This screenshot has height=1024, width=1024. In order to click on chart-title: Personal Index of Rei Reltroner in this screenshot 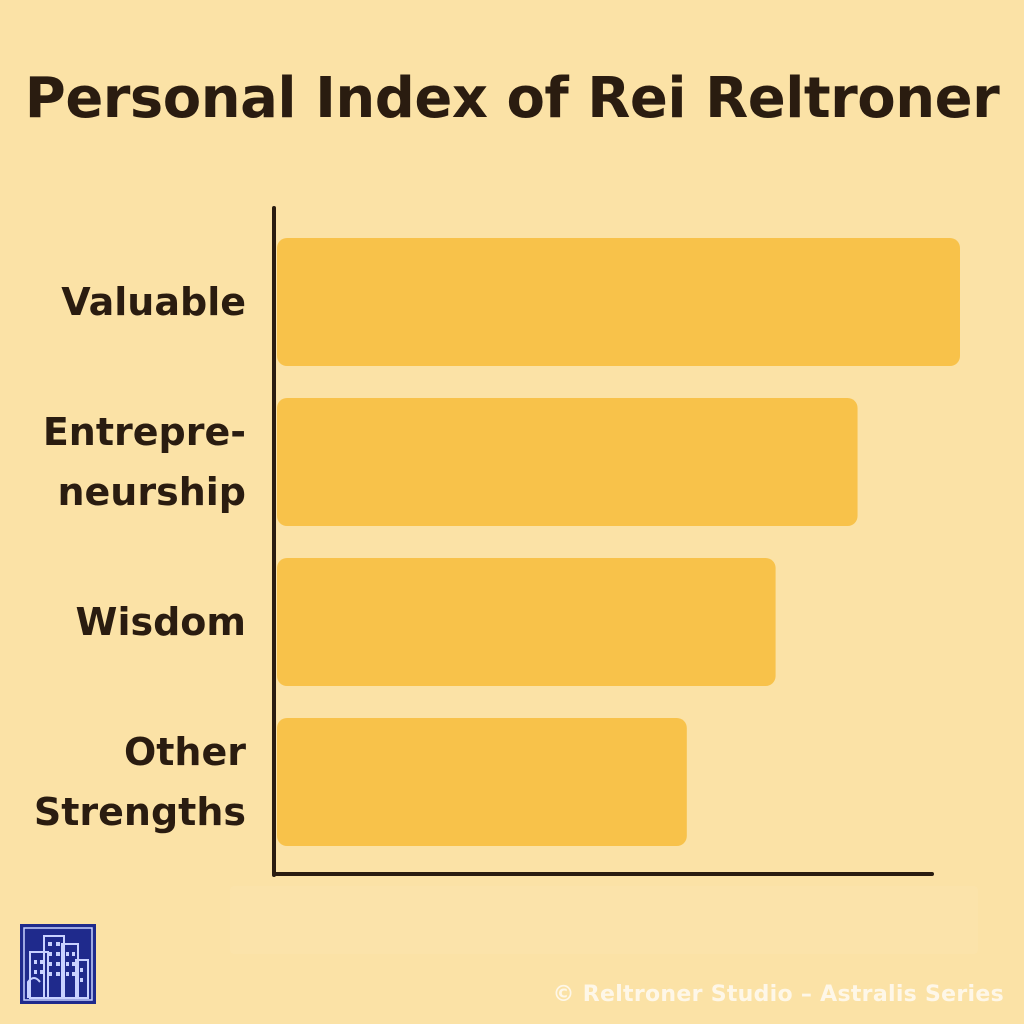, I will do `click(512, 98)`.